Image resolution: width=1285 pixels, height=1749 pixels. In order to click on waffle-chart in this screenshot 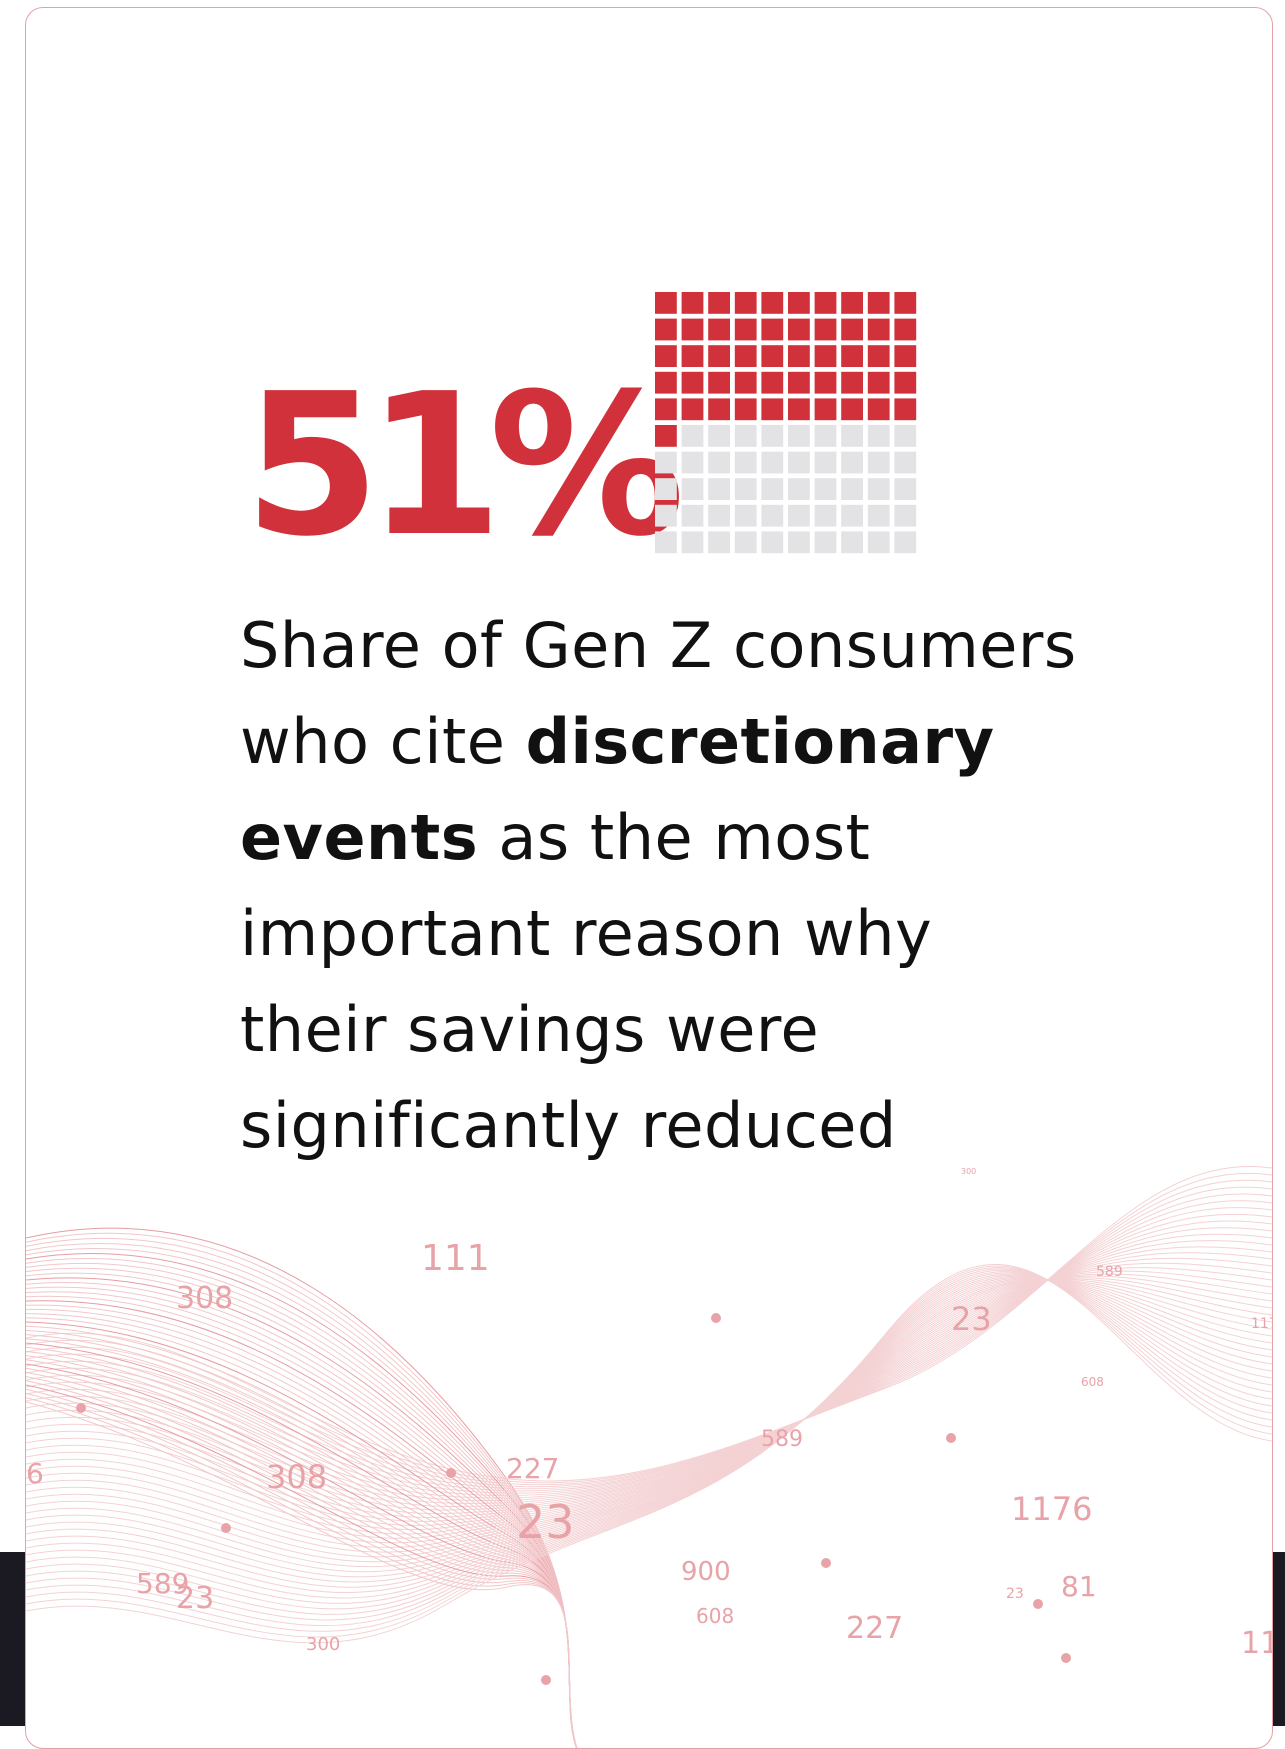, I will do `click(786, 423)`.